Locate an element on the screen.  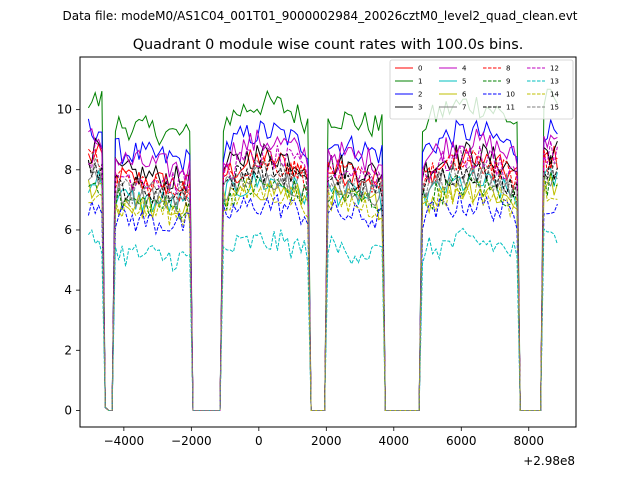
legend-label-13: 13 is located at coordinates (554, 82).